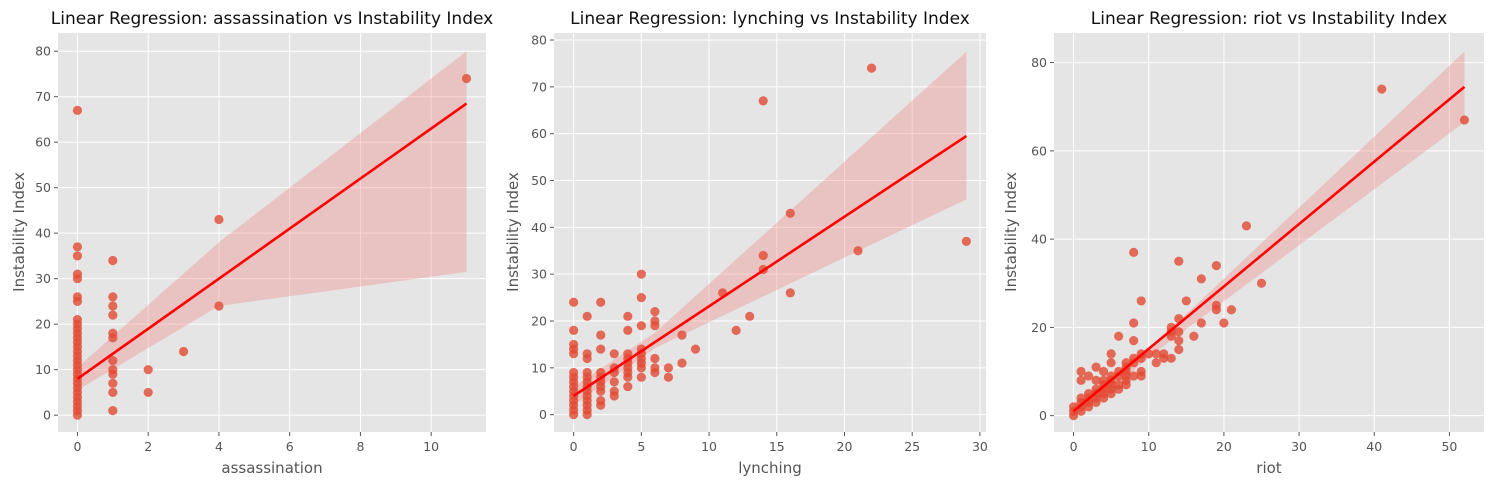 The height and width of the screenshot is (490, 1489). What do you see at coordinates (1263, 443) in the screenshot?
I see `x-tick-labels: 0 10 20 30 40 50` at bounding box center [1263, 443].